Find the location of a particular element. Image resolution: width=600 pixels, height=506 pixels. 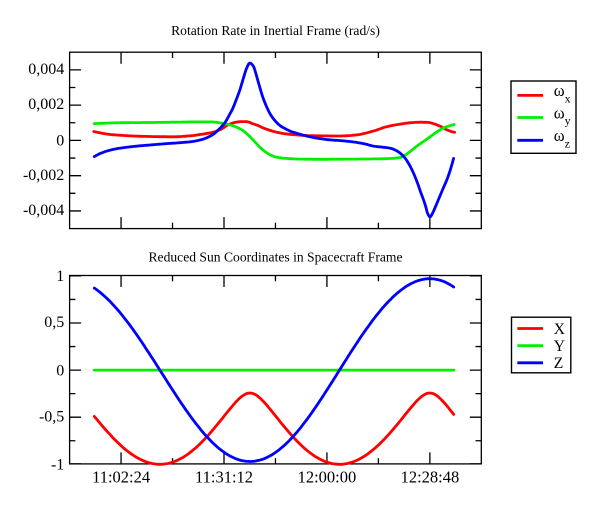

svg-text: -0,002 is located at coordinates (43, 175).